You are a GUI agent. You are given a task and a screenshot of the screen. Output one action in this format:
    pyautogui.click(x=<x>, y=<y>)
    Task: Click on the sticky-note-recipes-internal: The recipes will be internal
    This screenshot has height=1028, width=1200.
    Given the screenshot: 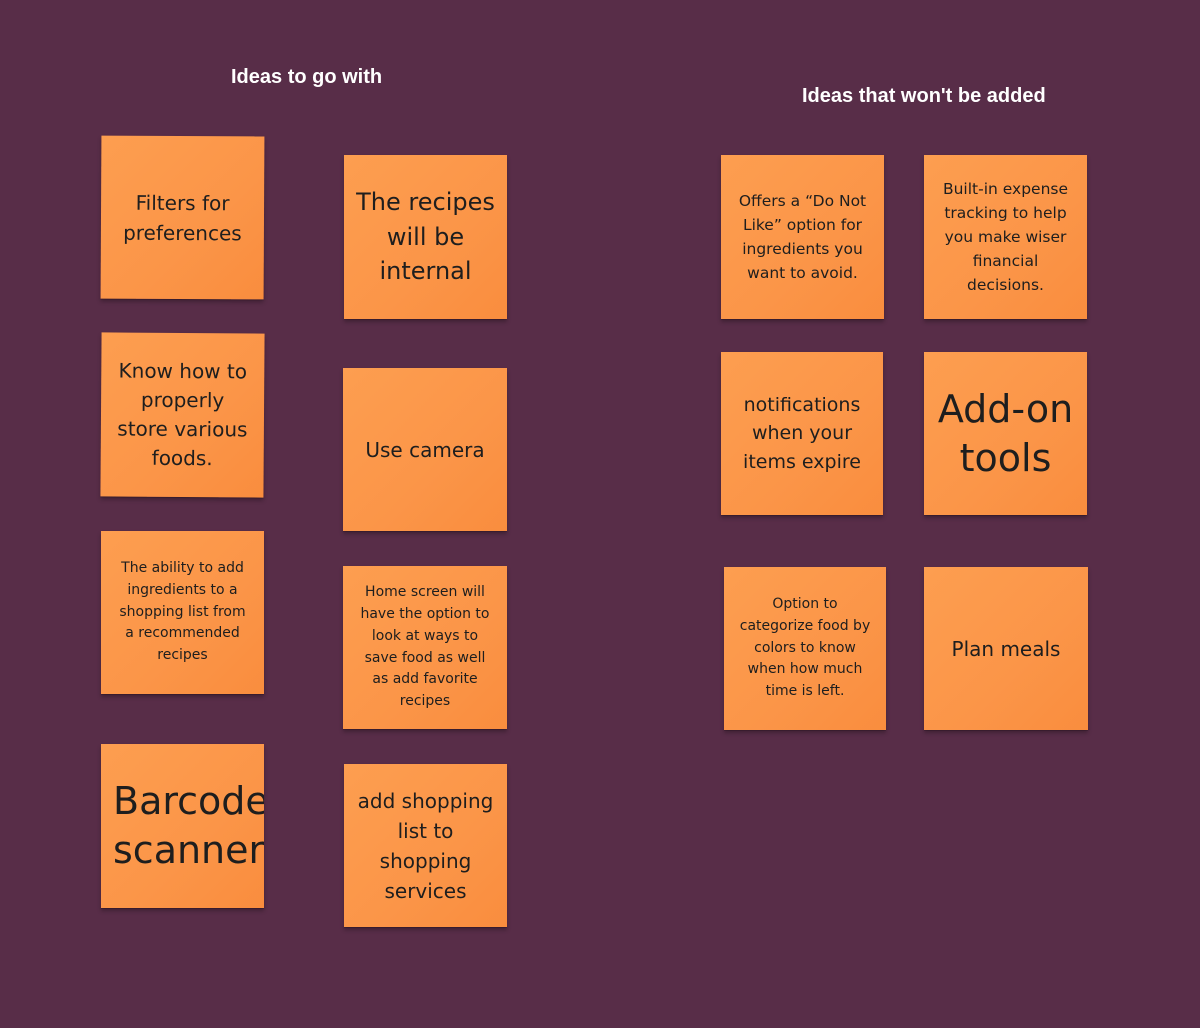 What is the action you would take?
    pyautogui.click(x=425, y=237)
    